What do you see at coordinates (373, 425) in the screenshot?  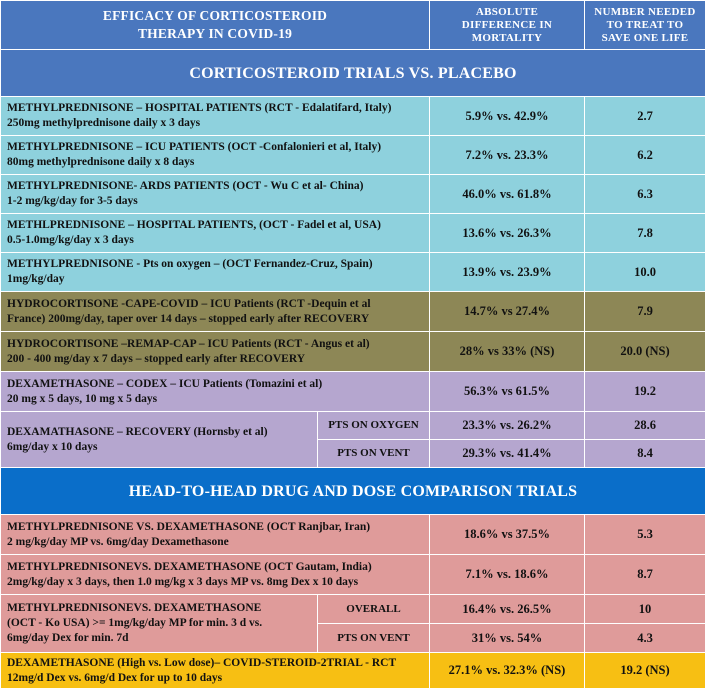 I see `subgroup-label: PTS ON OXYGEN` at bounding box center [373, 425].